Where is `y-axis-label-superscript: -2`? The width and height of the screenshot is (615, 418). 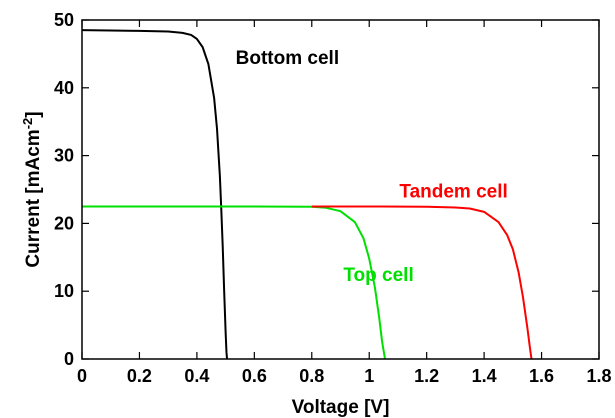 y-axis-label-superscript: -2 is located at coordinates (27, 124).